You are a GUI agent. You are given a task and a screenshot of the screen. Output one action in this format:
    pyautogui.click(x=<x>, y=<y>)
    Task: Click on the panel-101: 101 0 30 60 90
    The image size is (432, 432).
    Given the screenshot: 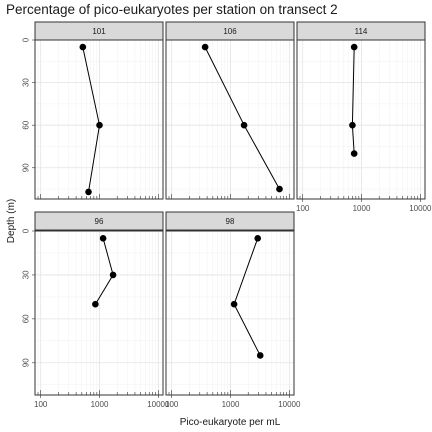 What is the action you would take?
    pyautogui.click(x=93, y=110)
    